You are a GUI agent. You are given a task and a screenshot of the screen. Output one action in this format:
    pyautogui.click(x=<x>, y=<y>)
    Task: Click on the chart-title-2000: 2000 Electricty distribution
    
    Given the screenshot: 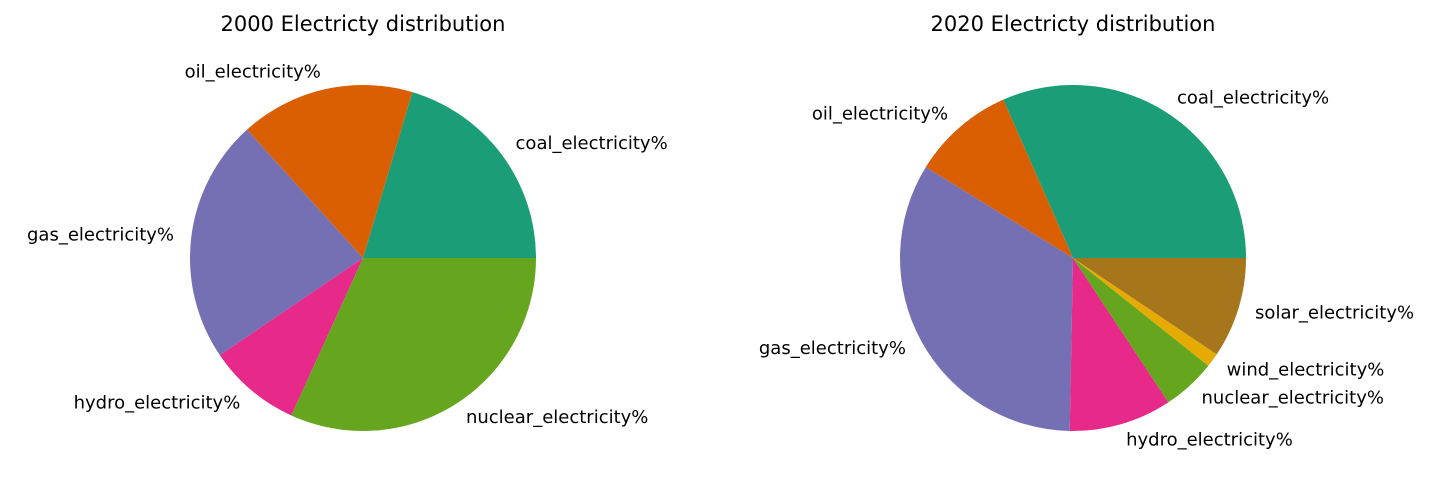 What is the action you would take?
    pyautogui.click(x=363, y=24)
    